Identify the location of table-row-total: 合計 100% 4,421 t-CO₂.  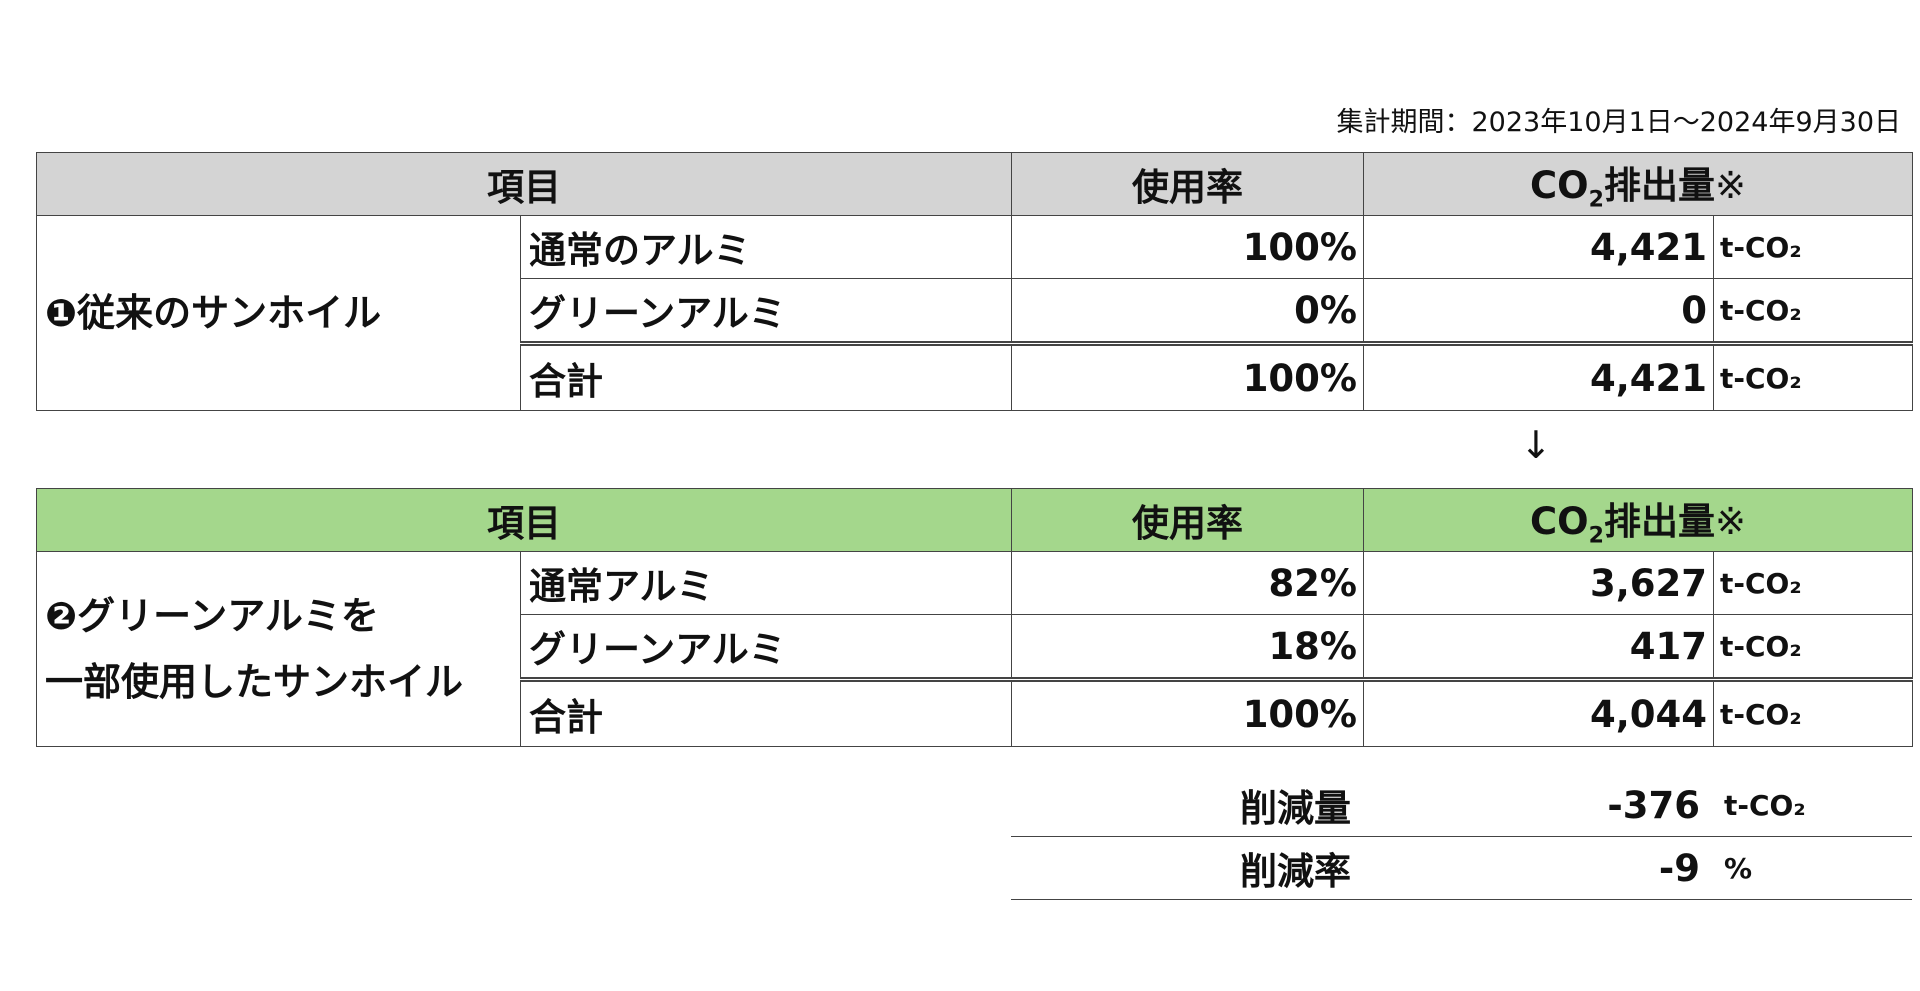
(975, 376).